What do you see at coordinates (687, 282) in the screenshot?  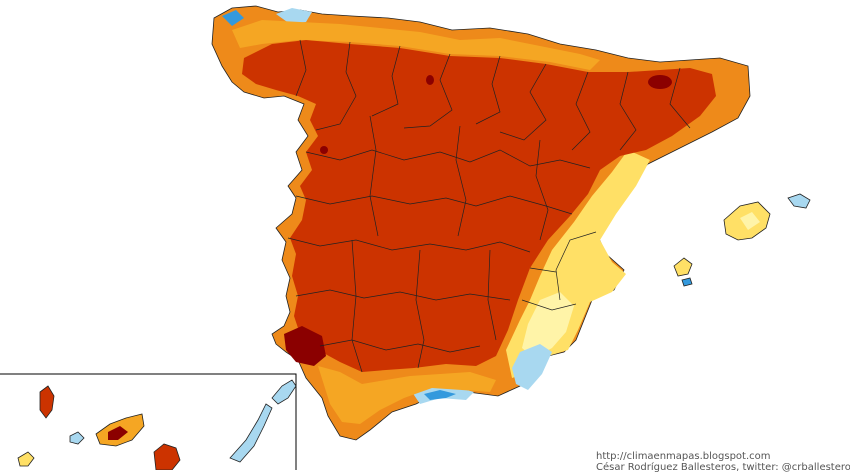 I see `formentera-island` at bounding box center [687, 282].